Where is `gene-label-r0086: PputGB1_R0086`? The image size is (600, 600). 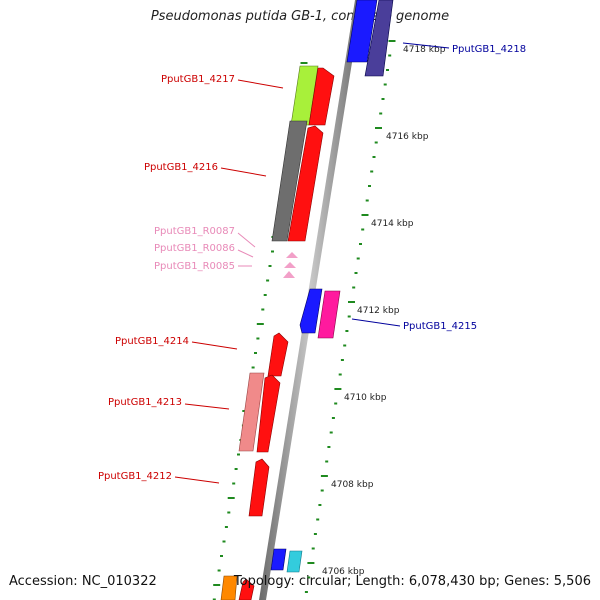
gene-label-r0086: PputGB1_R0086 is located at coordinates (194, 248).